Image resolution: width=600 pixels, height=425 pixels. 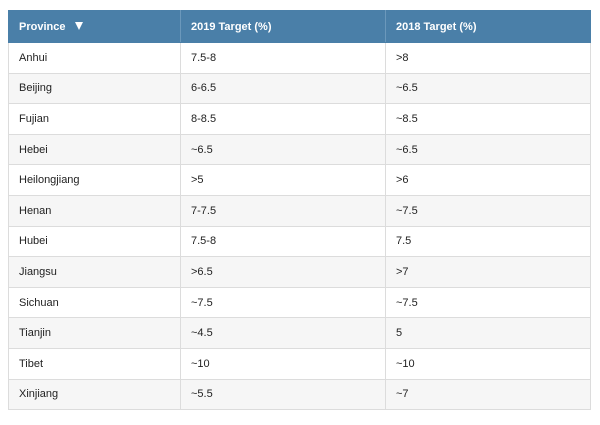 What do you see at coordinates (94, 88) in the screenshot?
I see `cell-province: Beijing` at bounding box center [94, 88].